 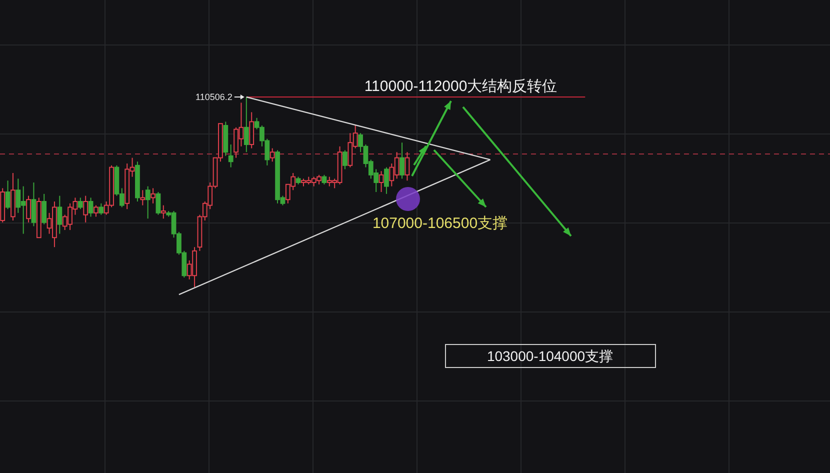 What do you see at coordinates (550, 356) in the screenshot?
I see `annotation: 103000-104000支撑` at bounding box center [550, 356].